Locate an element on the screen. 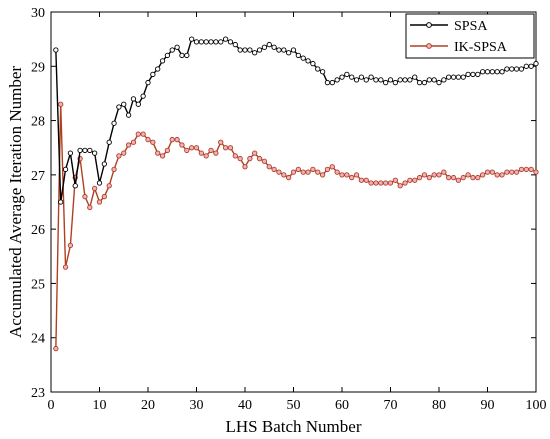  legend-marker-spsa is located at coordinates (429, 25).